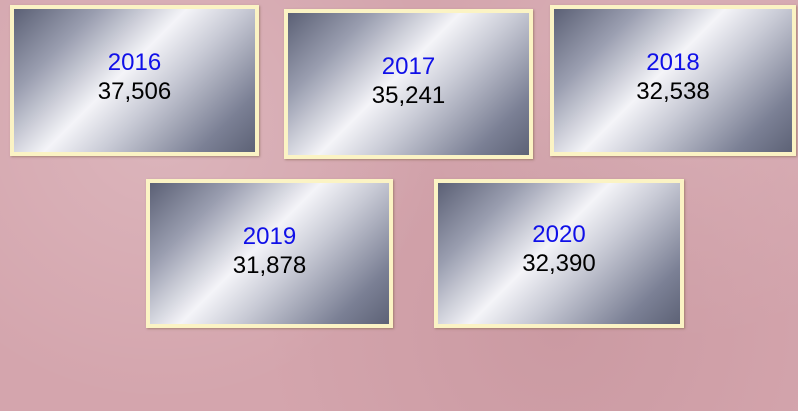  What do you see at coordinates (559, 263) in the screenshot?
I see `card-value: 32,390` at bounding box center [559, 263].